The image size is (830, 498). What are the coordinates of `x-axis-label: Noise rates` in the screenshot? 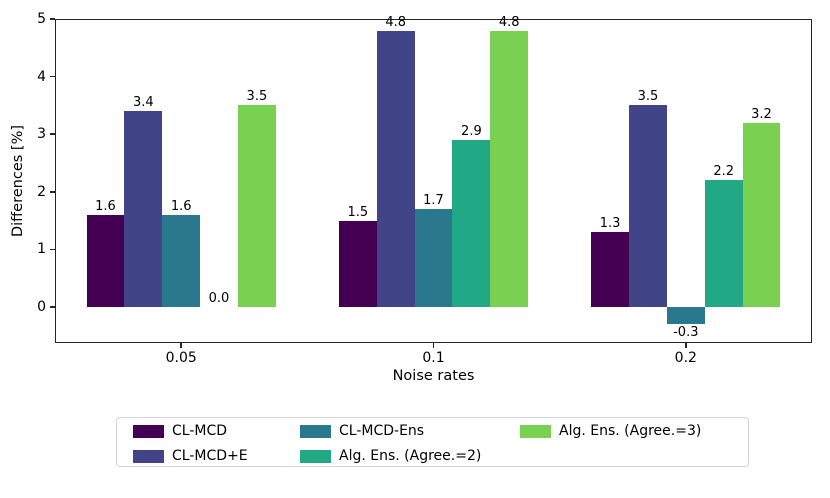 It's located at (433, 376).